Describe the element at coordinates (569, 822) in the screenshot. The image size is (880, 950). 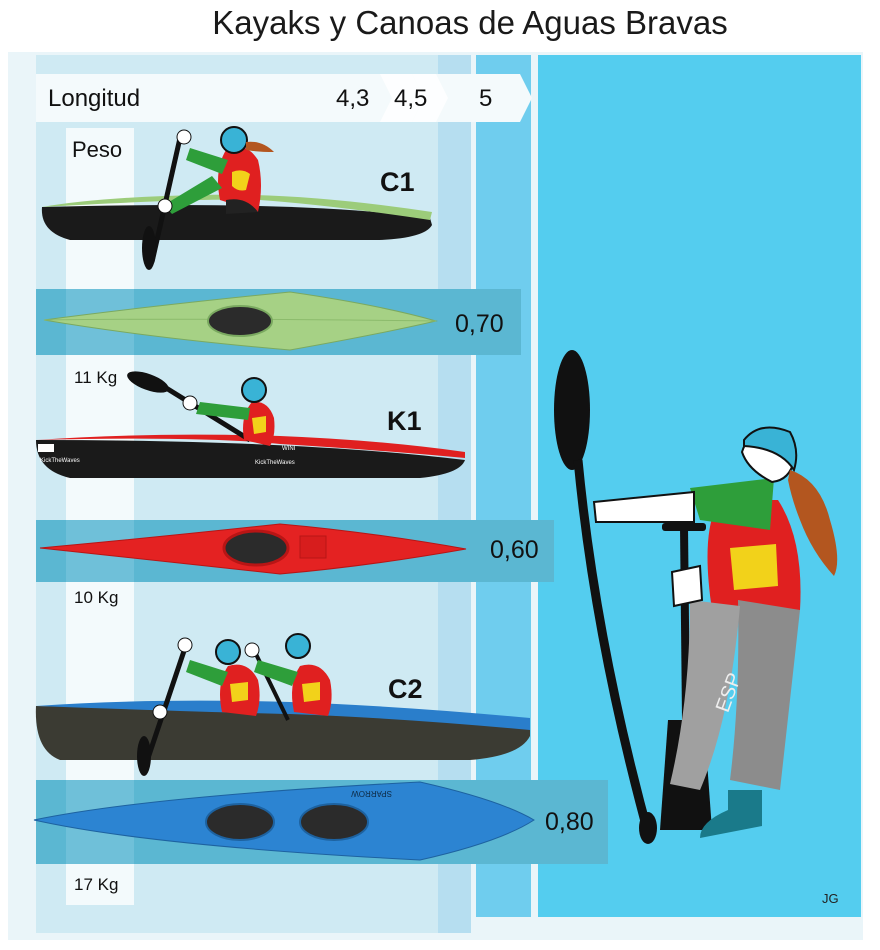
I see `width-value-c2: 0,80` at that location.